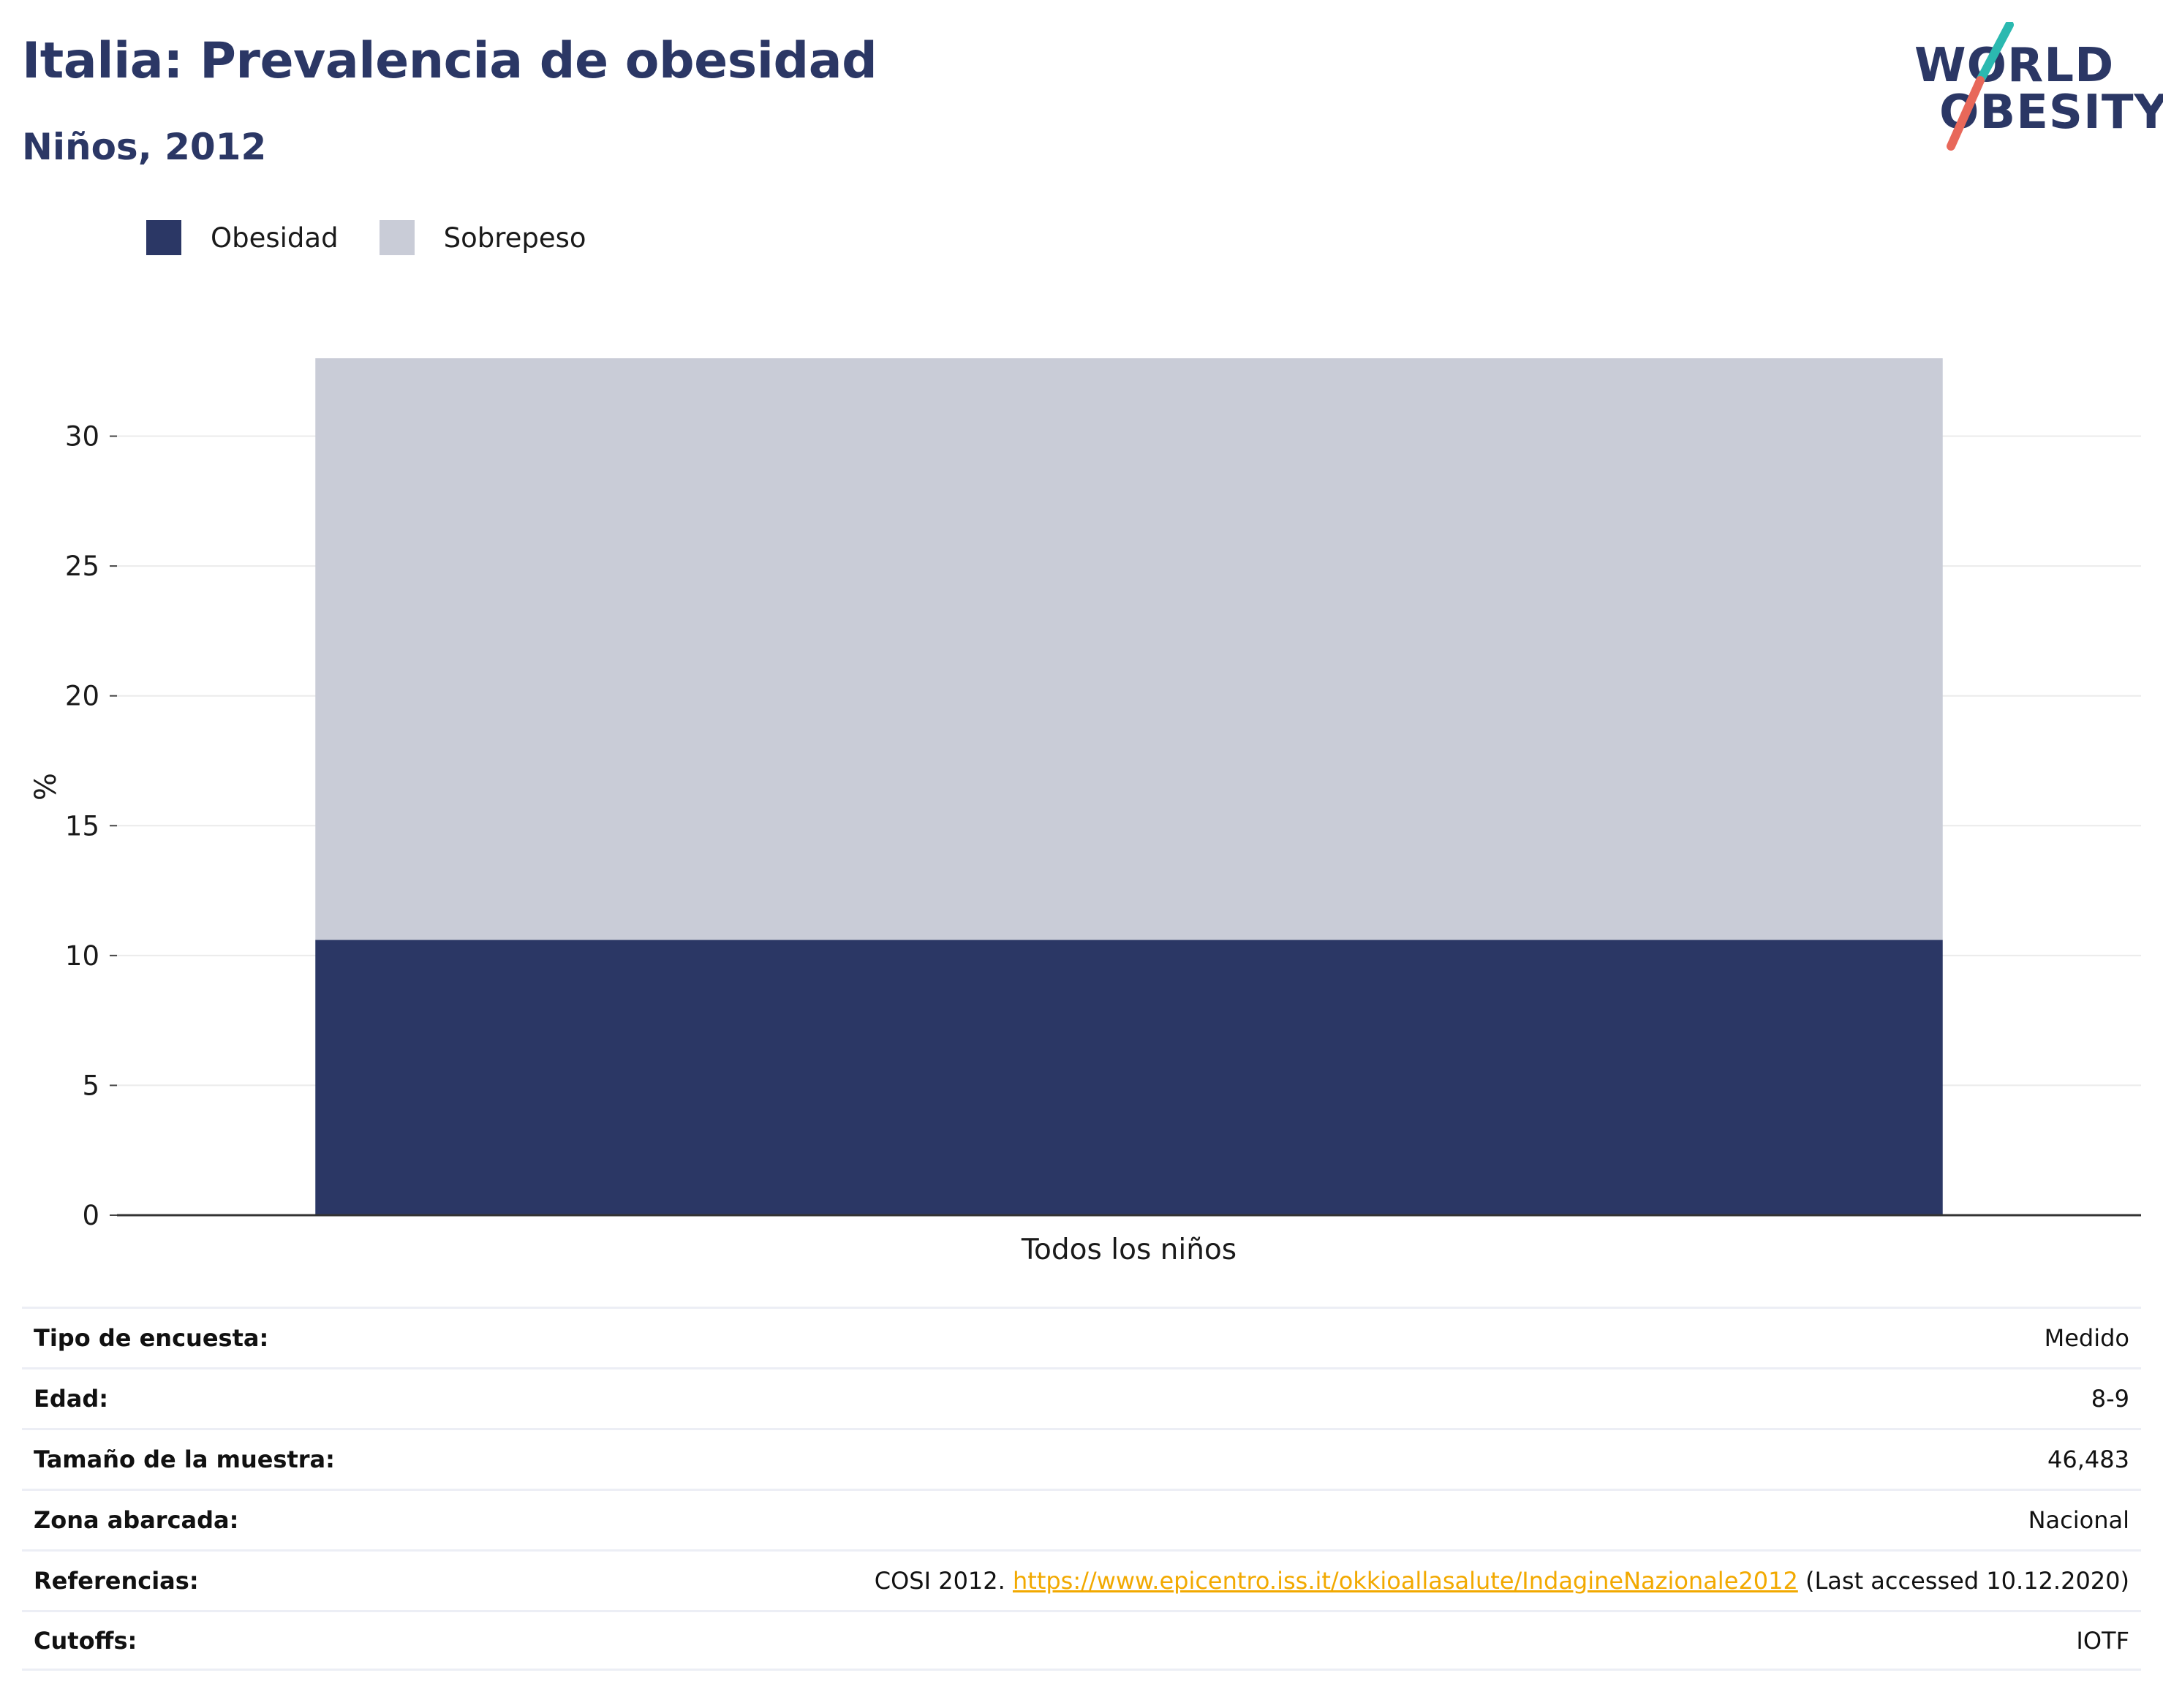  I want to click on y-tick-label: 5, so click(90, 1085).